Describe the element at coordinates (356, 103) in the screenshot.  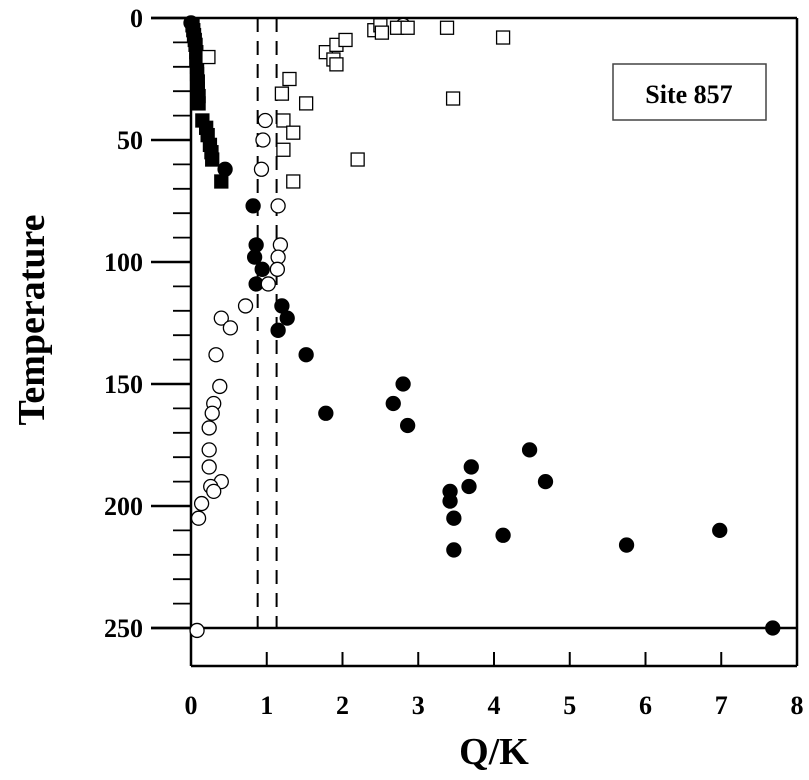
I see `series-open-square` at that location.